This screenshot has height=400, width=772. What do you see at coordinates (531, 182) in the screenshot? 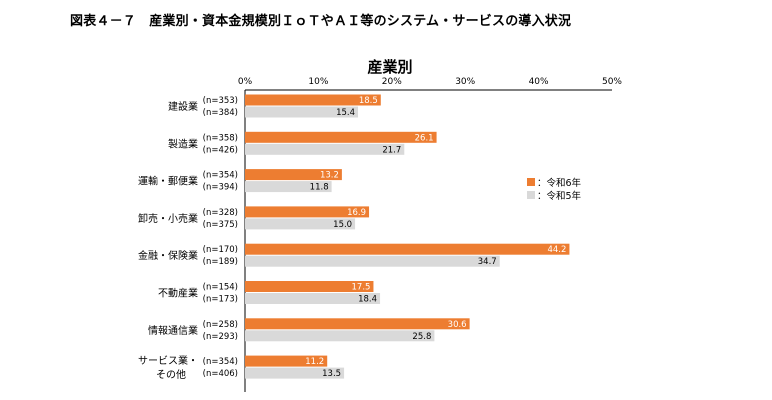
I see `legend-swatch-r6` at bounding box center [531, 182].